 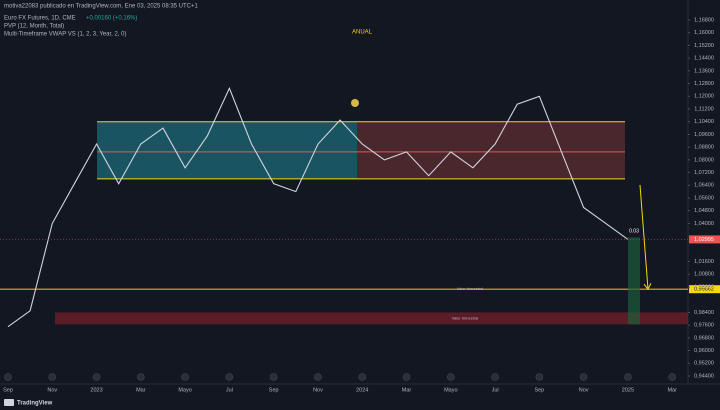 What do you see at coordinates (647, 286) in the screenshot?
I see `forecast-arrowhead` at bounding box center [647, 286].